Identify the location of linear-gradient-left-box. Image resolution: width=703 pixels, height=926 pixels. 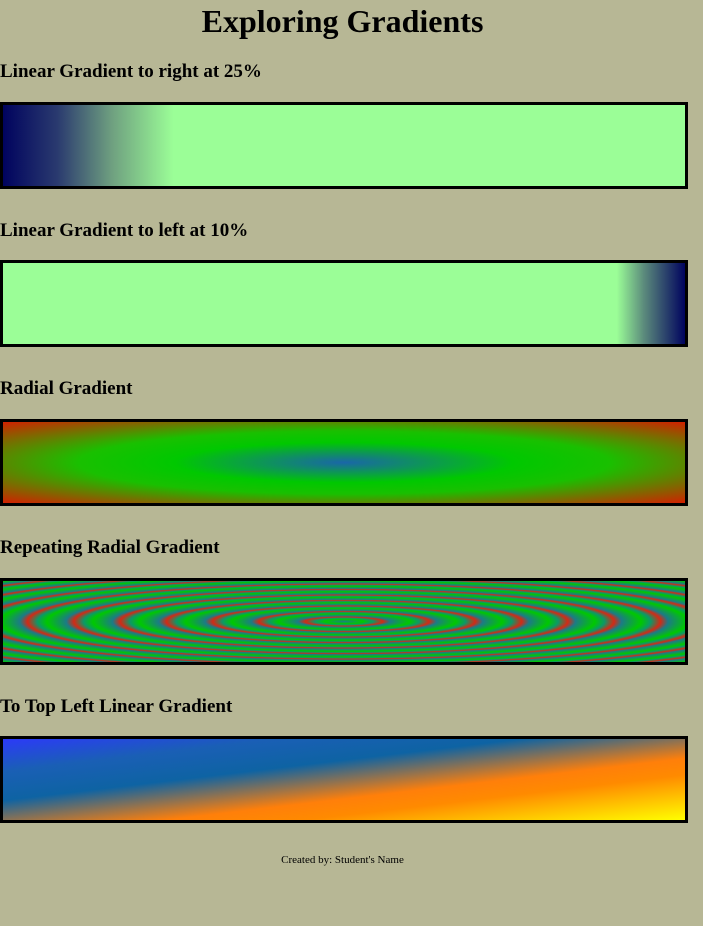
(344, 303).